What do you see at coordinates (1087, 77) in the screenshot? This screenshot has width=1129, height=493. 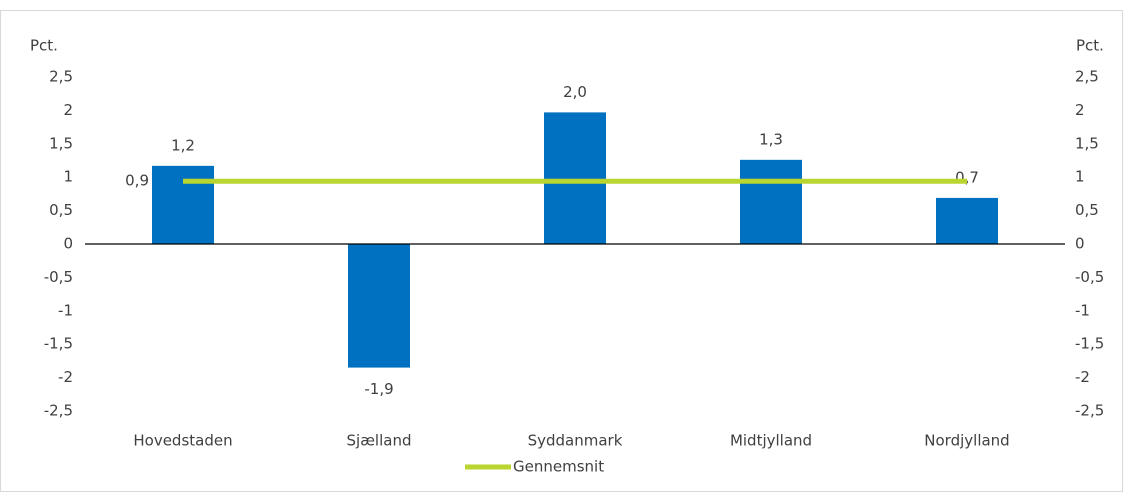 I see `y2-tick-label: 2,5` at bounding box center [1087, 77].